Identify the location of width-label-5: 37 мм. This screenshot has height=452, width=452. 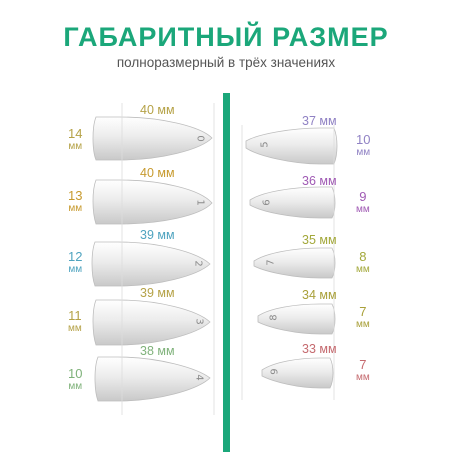
(319, 121).